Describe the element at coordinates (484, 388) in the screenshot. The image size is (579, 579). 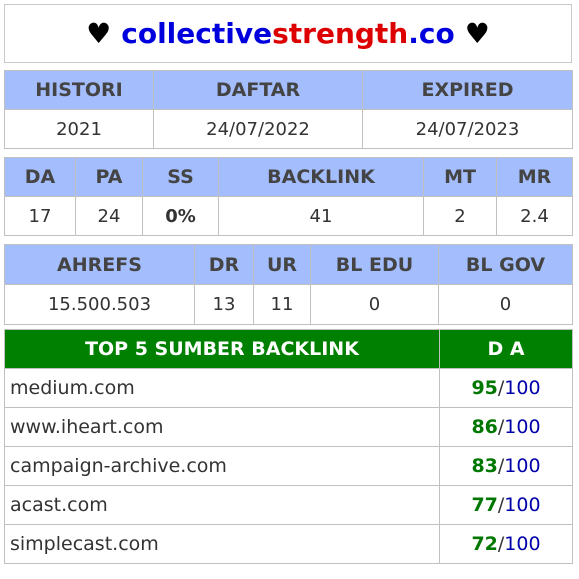
I see `da-score: 95` at that location.